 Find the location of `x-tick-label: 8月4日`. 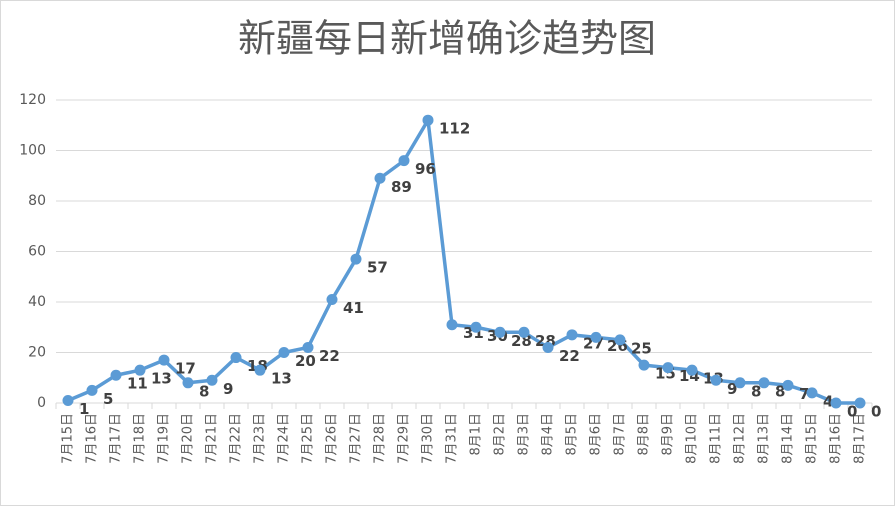

x-tick-label: 8月4日 is located at coordinates (548, 434).